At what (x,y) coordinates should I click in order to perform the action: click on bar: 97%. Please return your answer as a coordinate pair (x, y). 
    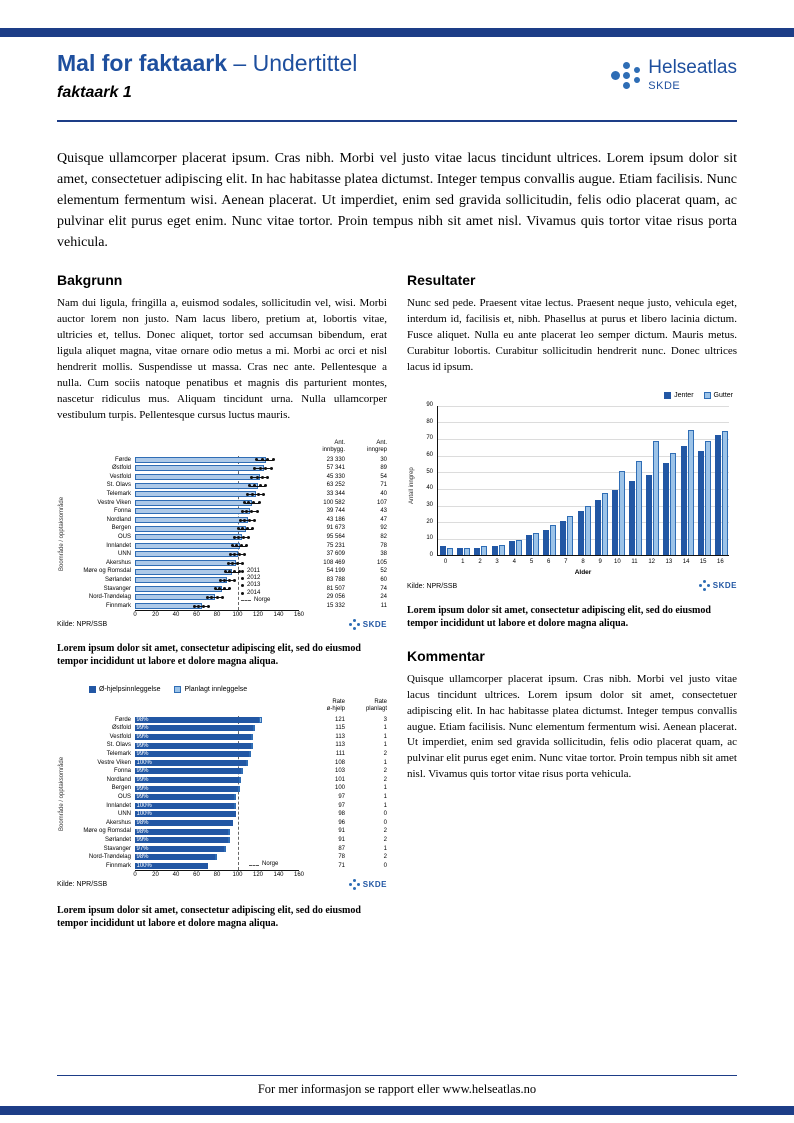
    Looking at the image, I should click on (180, 848).